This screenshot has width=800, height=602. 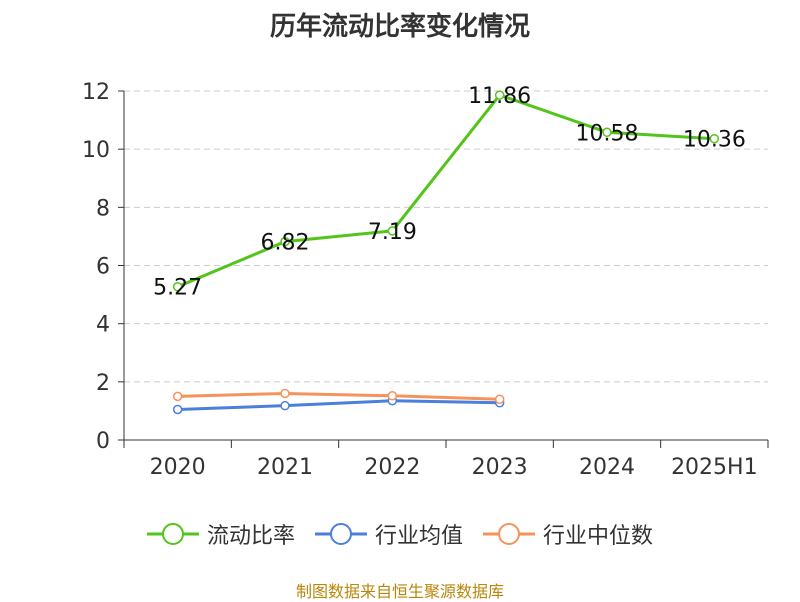 I want to click on legend: 流动比率 行业均值 行业中位数, so click(x=400, y=534).